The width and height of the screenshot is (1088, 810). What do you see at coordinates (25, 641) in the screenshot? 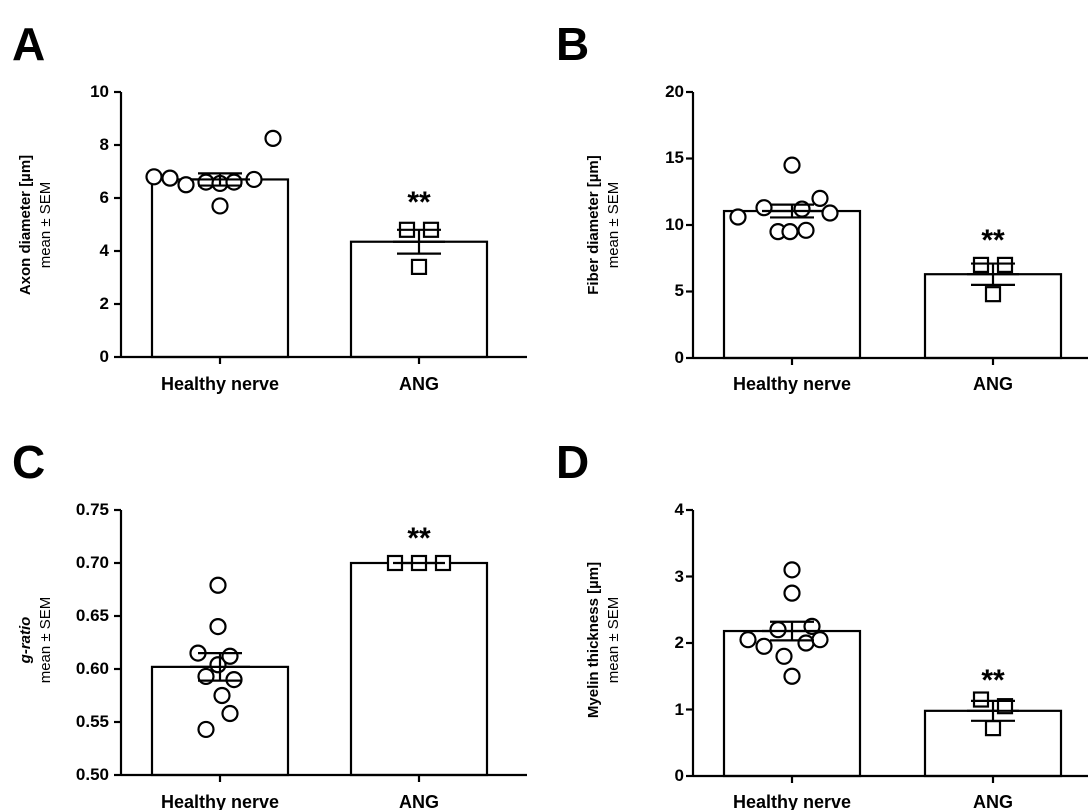
I see `y-axis-label: g-ratio` at bounding box center [25, 641].